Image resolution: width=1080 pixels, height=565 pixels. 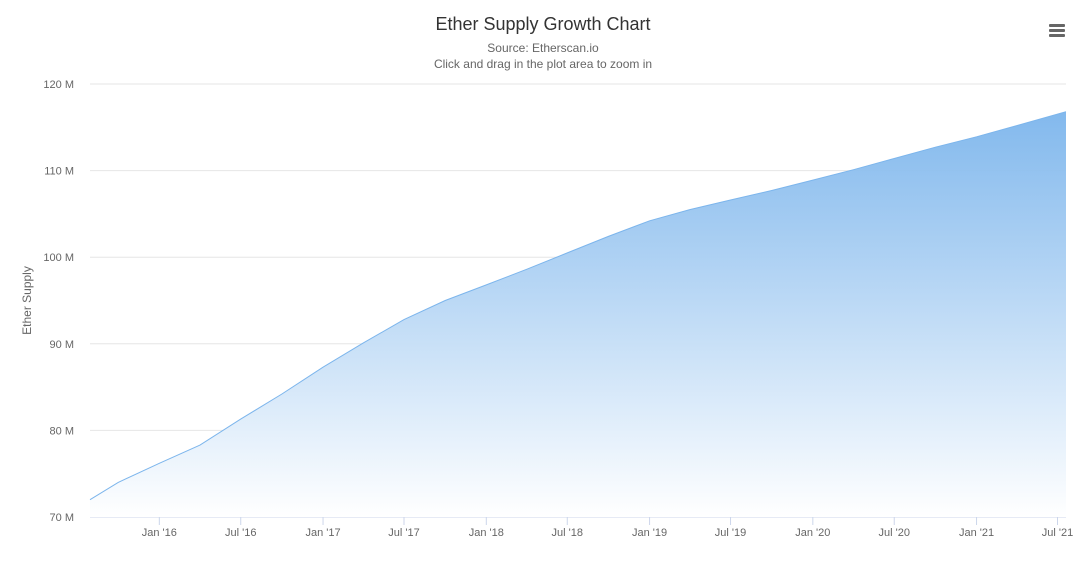 I want to click on x-tick-label: Jan '17, so click(x=322, y=533).